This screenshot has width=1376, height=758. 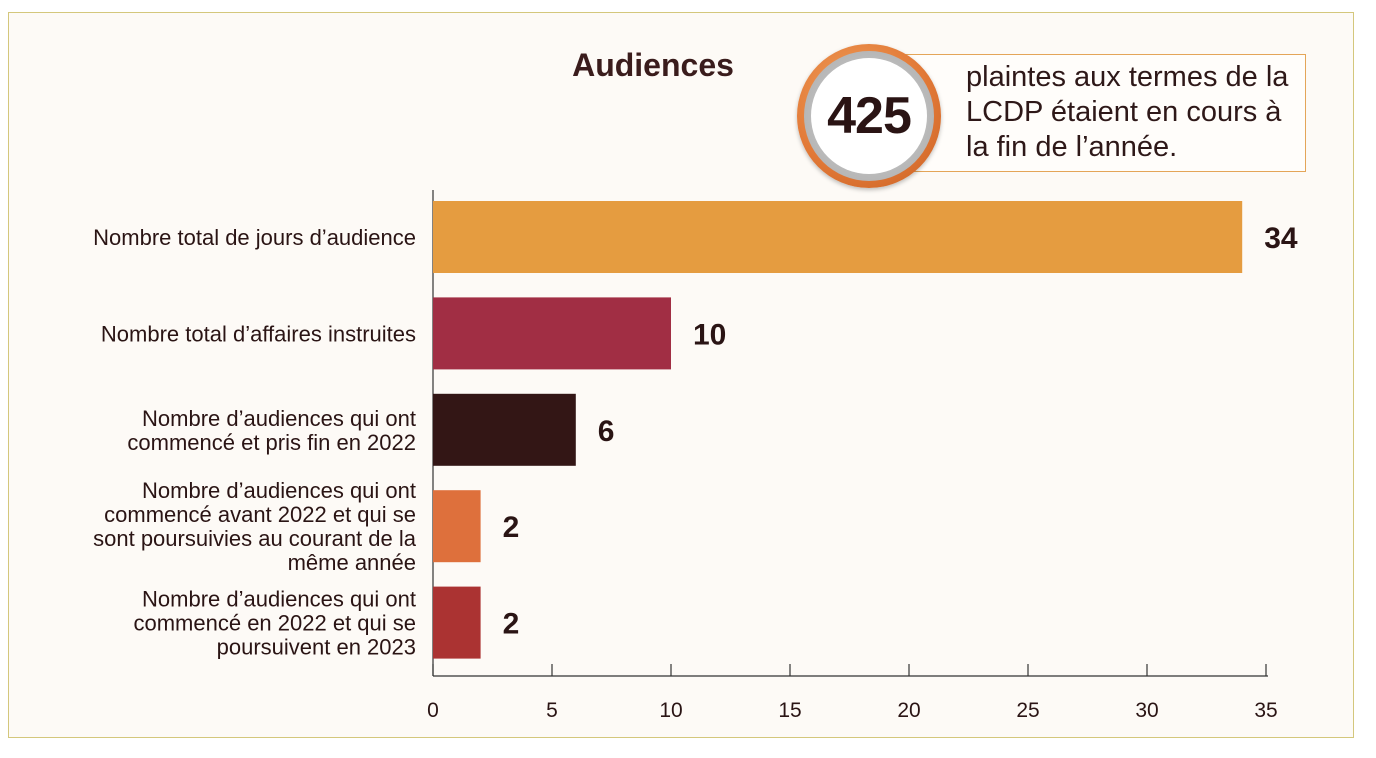 I want to click on callout-number: 425, so click(x=869, y=116).